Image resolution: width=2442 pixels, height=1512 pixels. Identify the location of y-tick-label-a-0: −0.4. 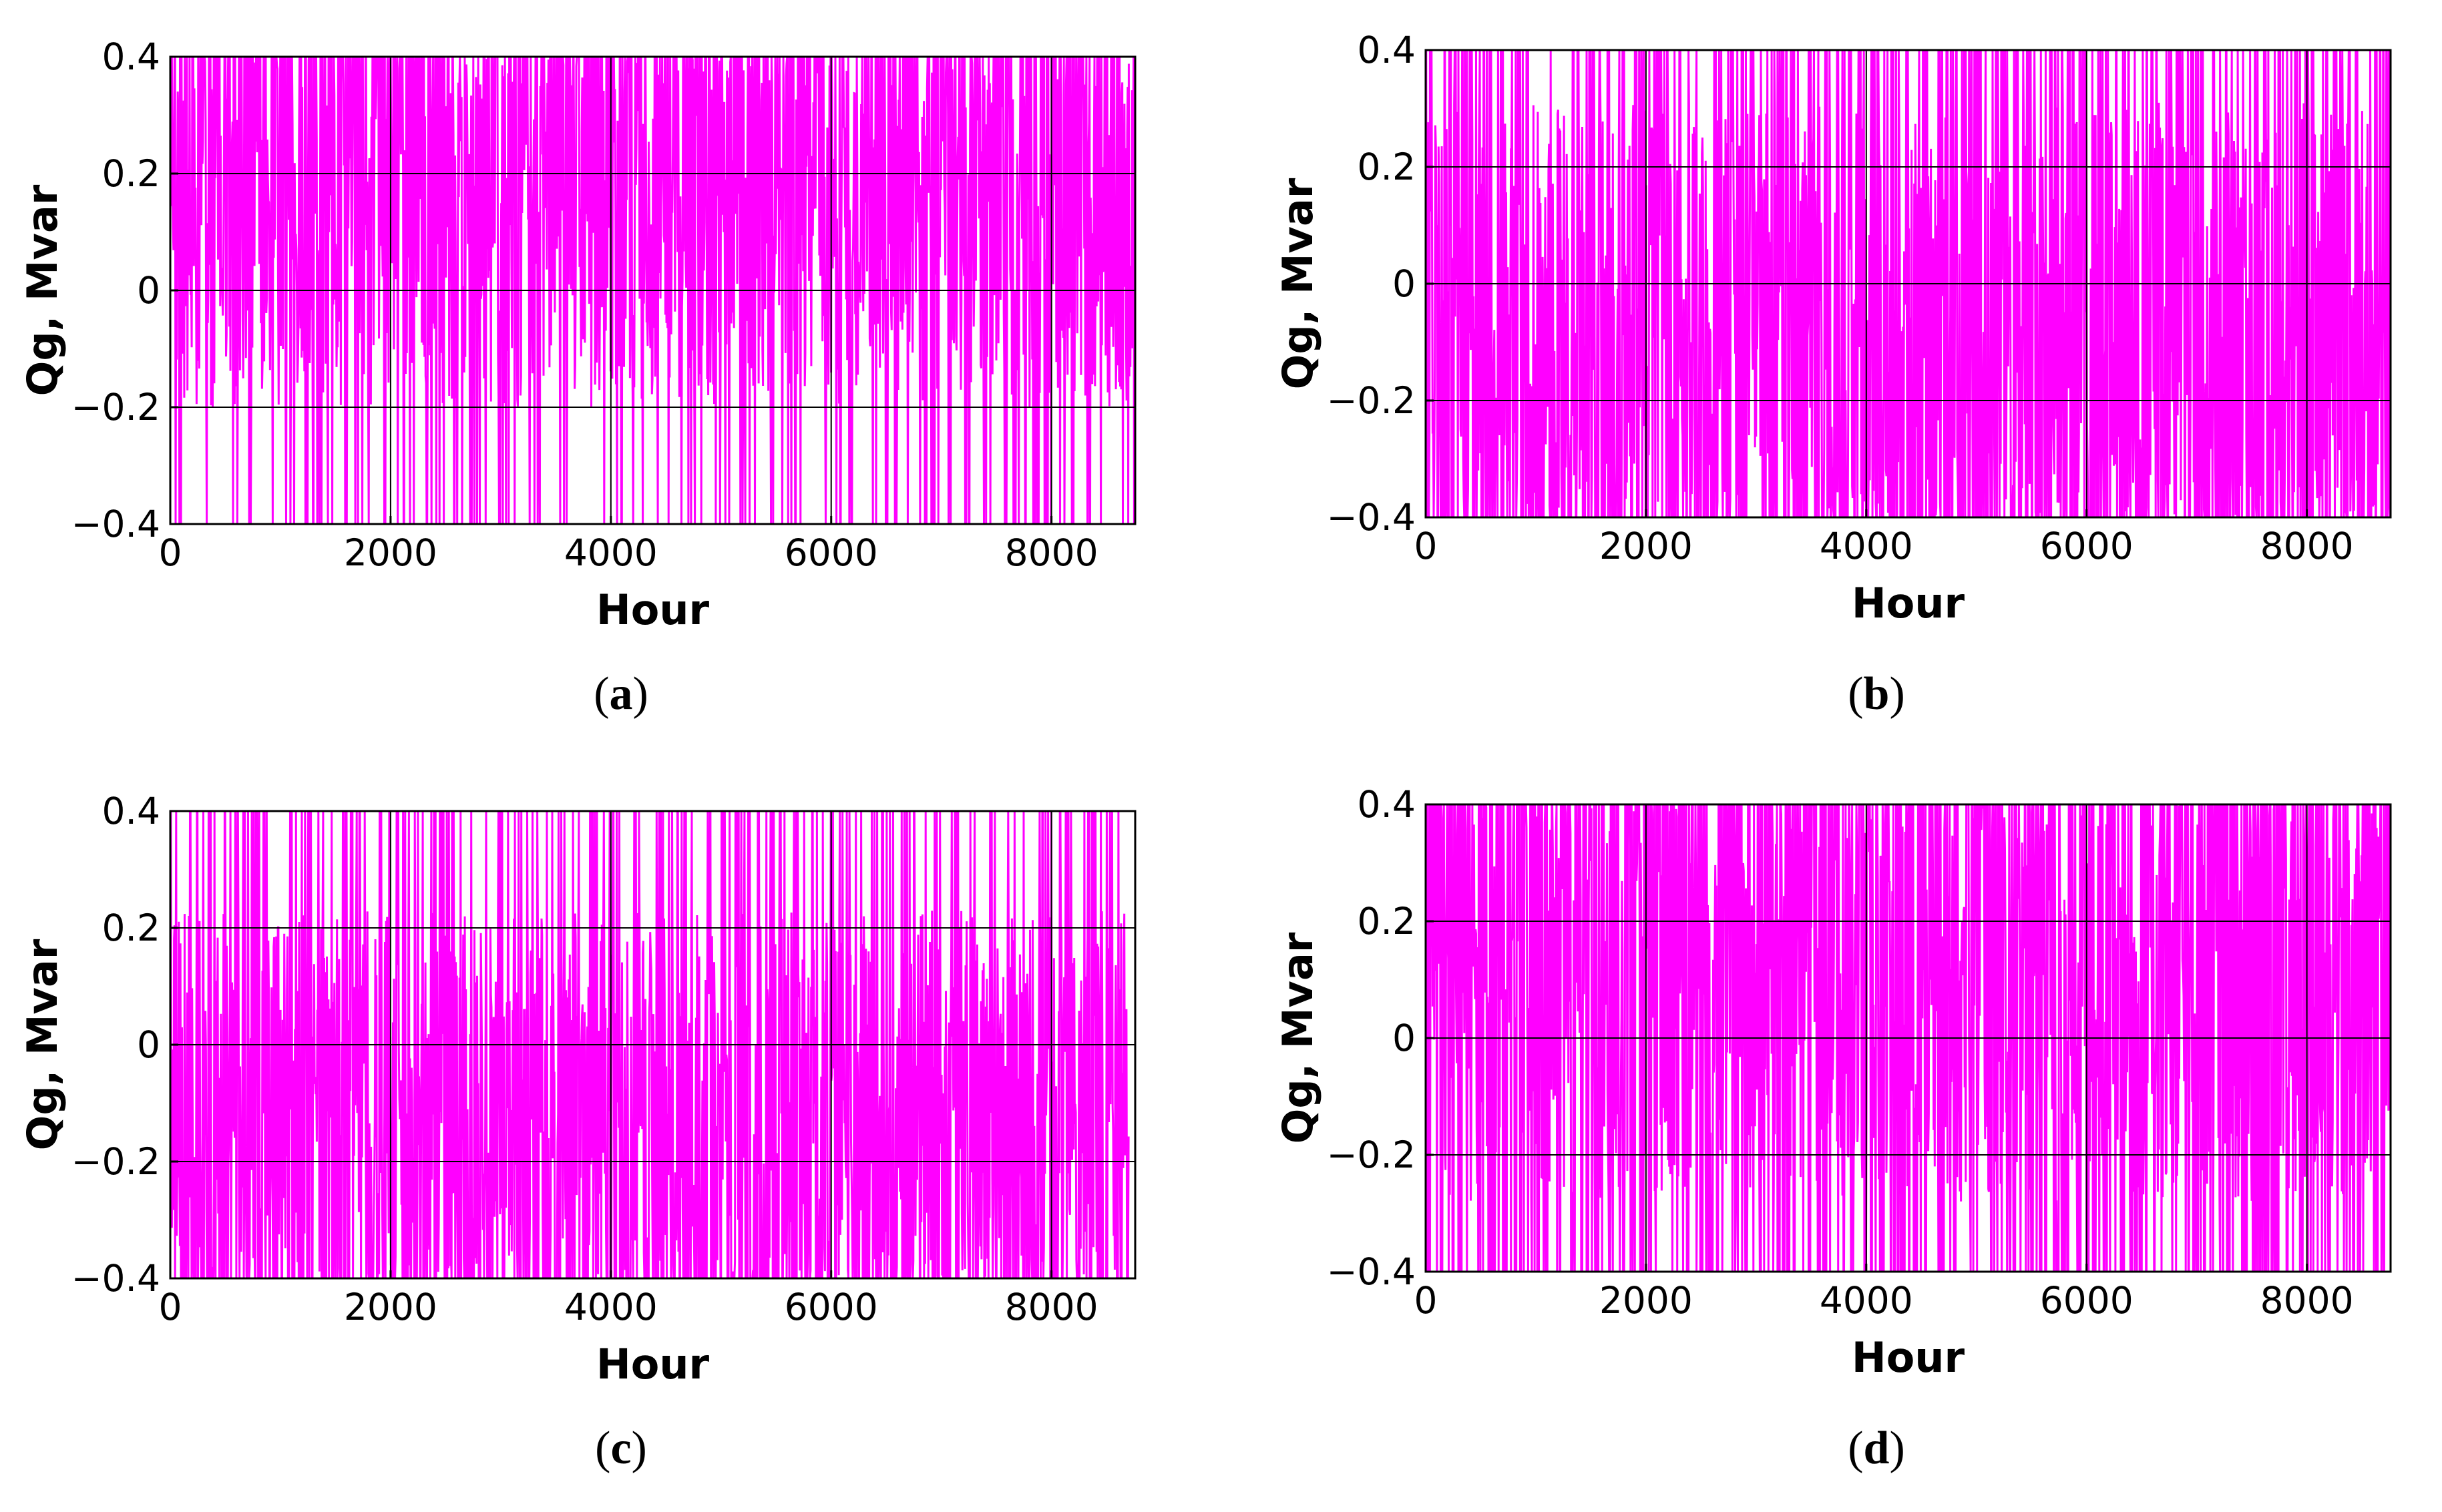
(115, 524).